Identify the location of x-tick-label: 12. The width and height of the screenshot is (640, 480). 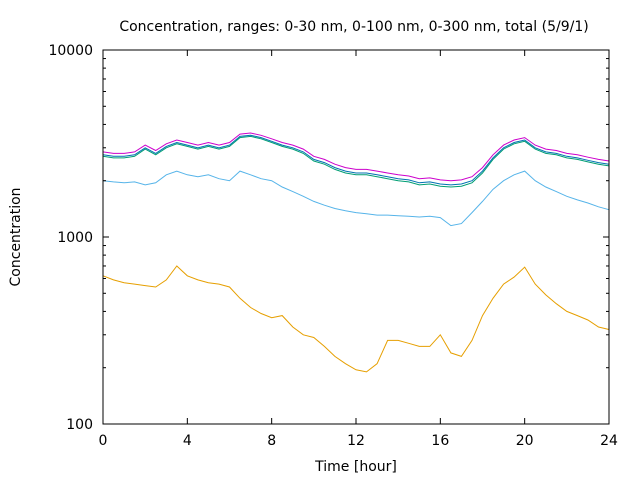
(356, 441).